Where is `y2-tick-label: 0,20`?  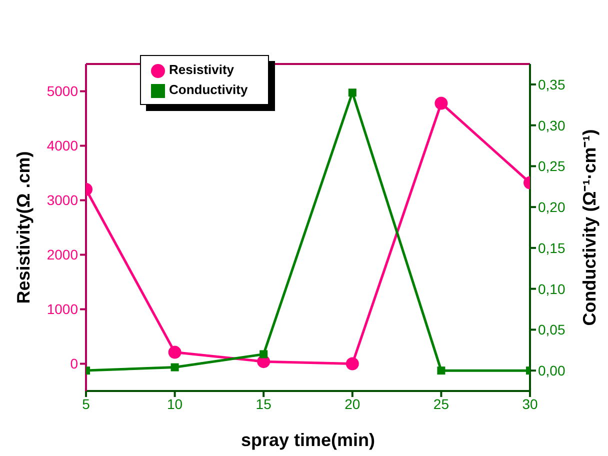 y2-tick-label: 0,20 is located at coordinates (552, 207).